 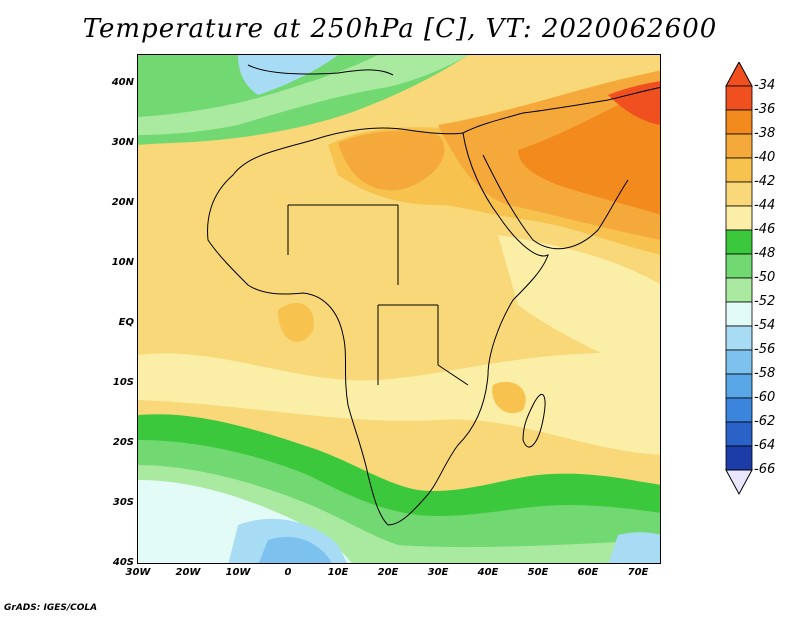 I want to click on arabia-north-coast, so click(x=561, y=110).